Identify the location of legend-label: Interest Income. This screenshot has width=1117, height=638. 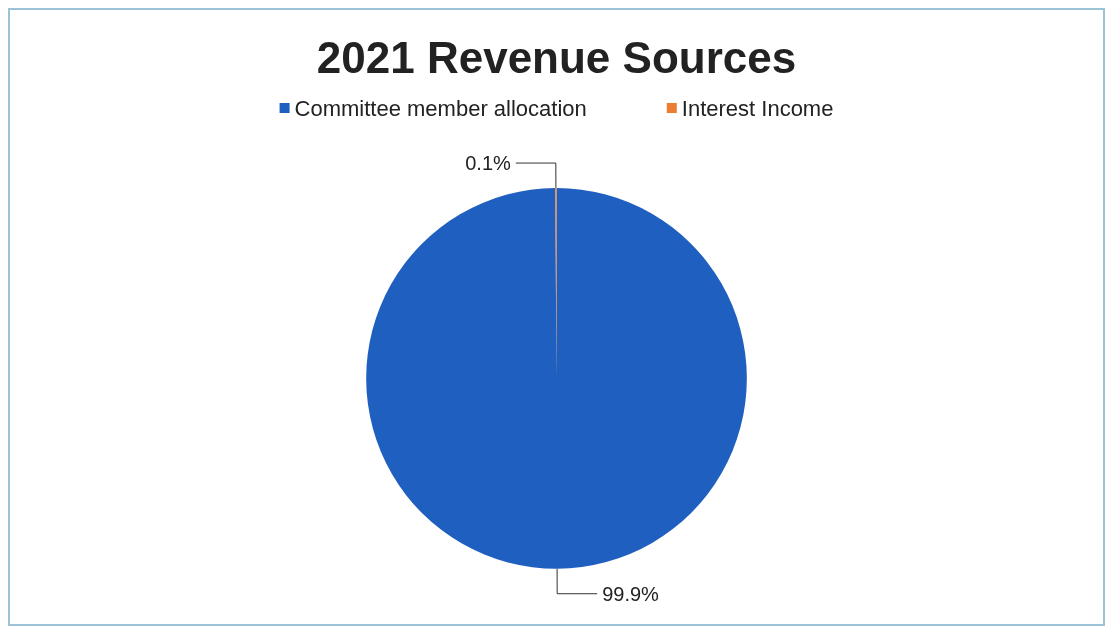
(757, 108).